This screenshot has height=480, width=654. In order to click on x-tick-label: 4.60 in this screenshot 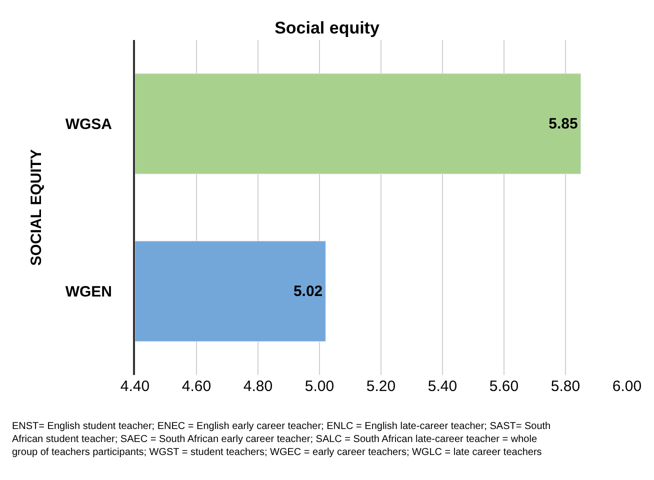, I will do `click(197, 386)`.